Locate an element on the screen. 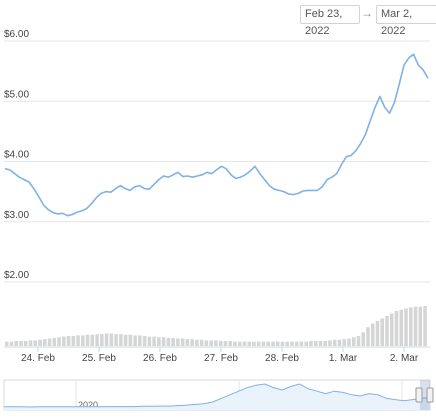  navigator-handle-right is located at coordinates (430, 395).